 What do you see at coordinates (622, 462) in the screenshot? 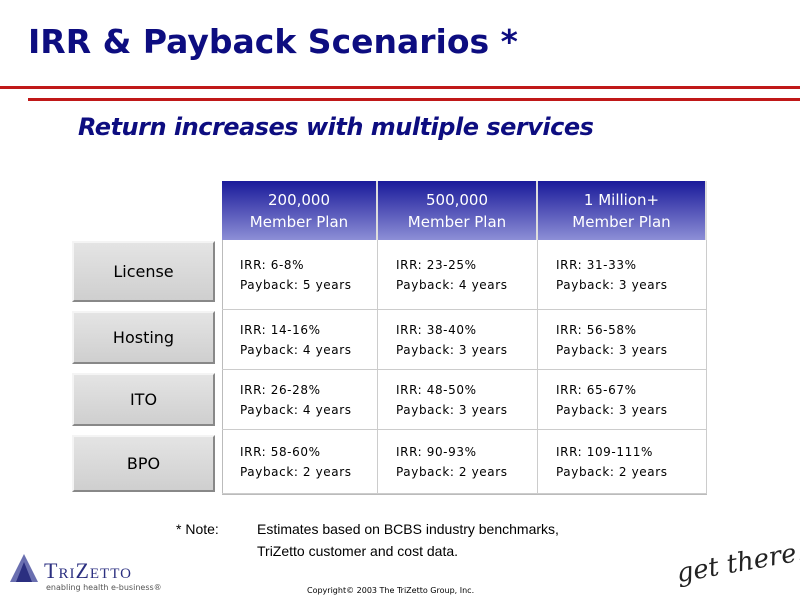
I see `table-cell: IRR: 109-111% Payback: 2 years` at bounding box center [622, 462].